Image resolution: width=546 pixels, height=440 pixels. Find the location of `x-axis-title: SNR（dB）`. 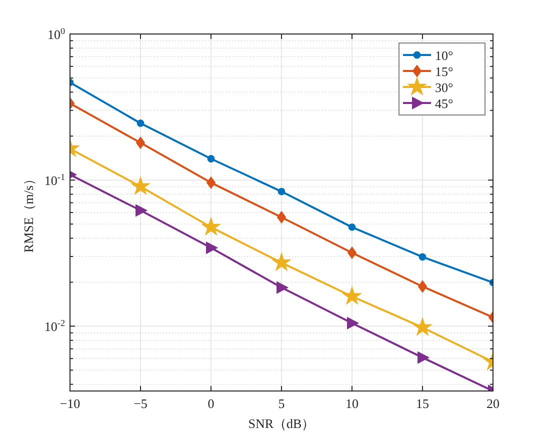

x-axis-title: SNR（dB） is located at coordinates (281, 423).